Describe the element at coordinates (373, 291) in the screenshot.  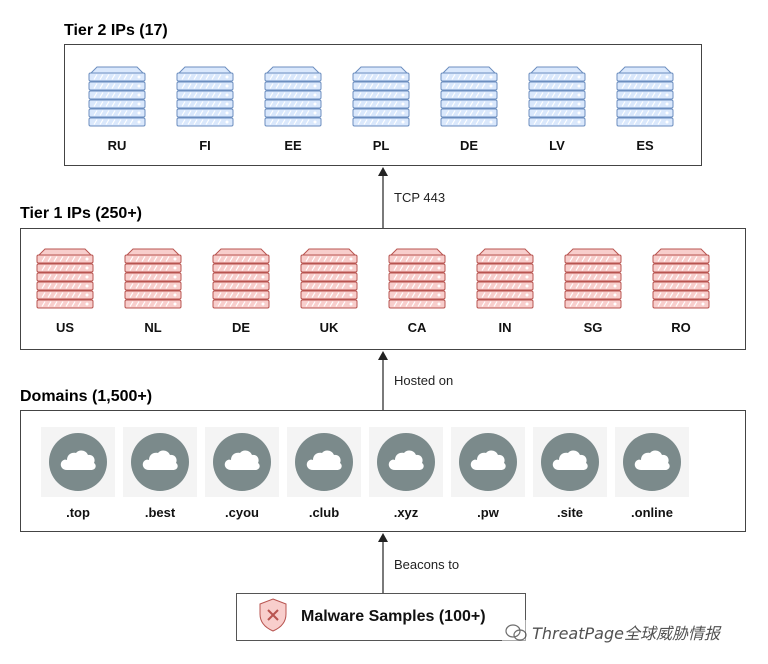
I see `tier1-server-row: US NL DE UK CA IN SG RO` at that location.